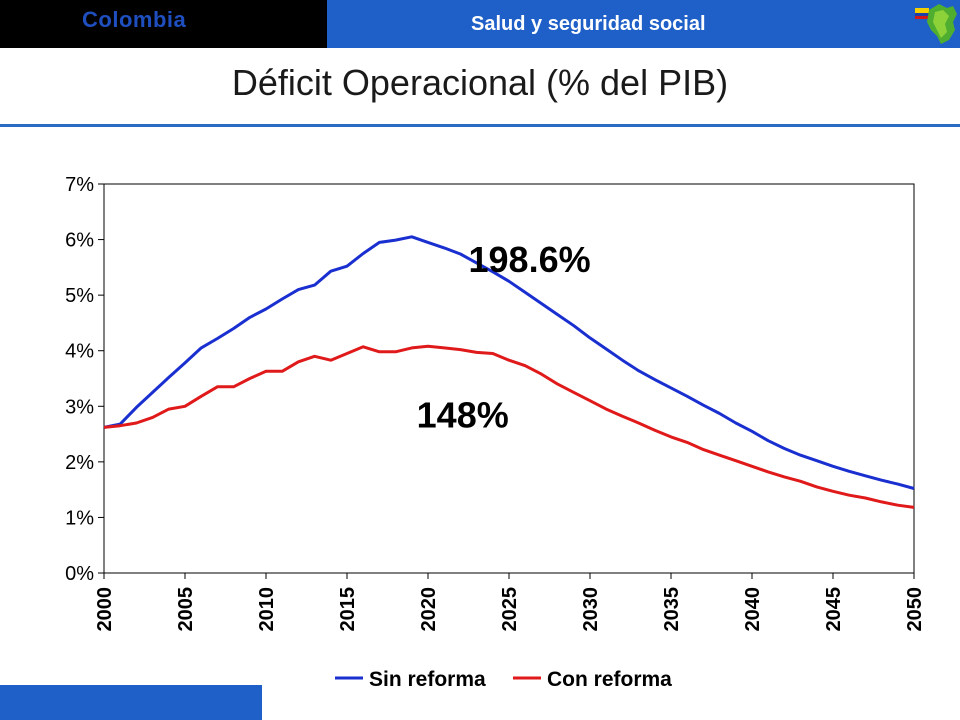  What do you see at coordinates (480, 125) in the screenshot?
I see `title-divider` at bounding box center [480, 125].